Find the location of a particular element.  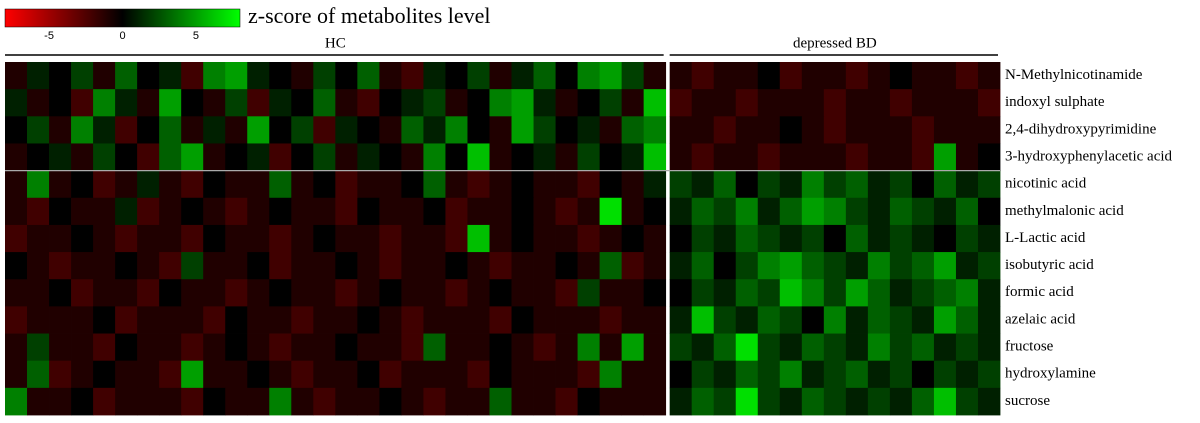

group-label: depressed BD is located at coordinates (835, 43).